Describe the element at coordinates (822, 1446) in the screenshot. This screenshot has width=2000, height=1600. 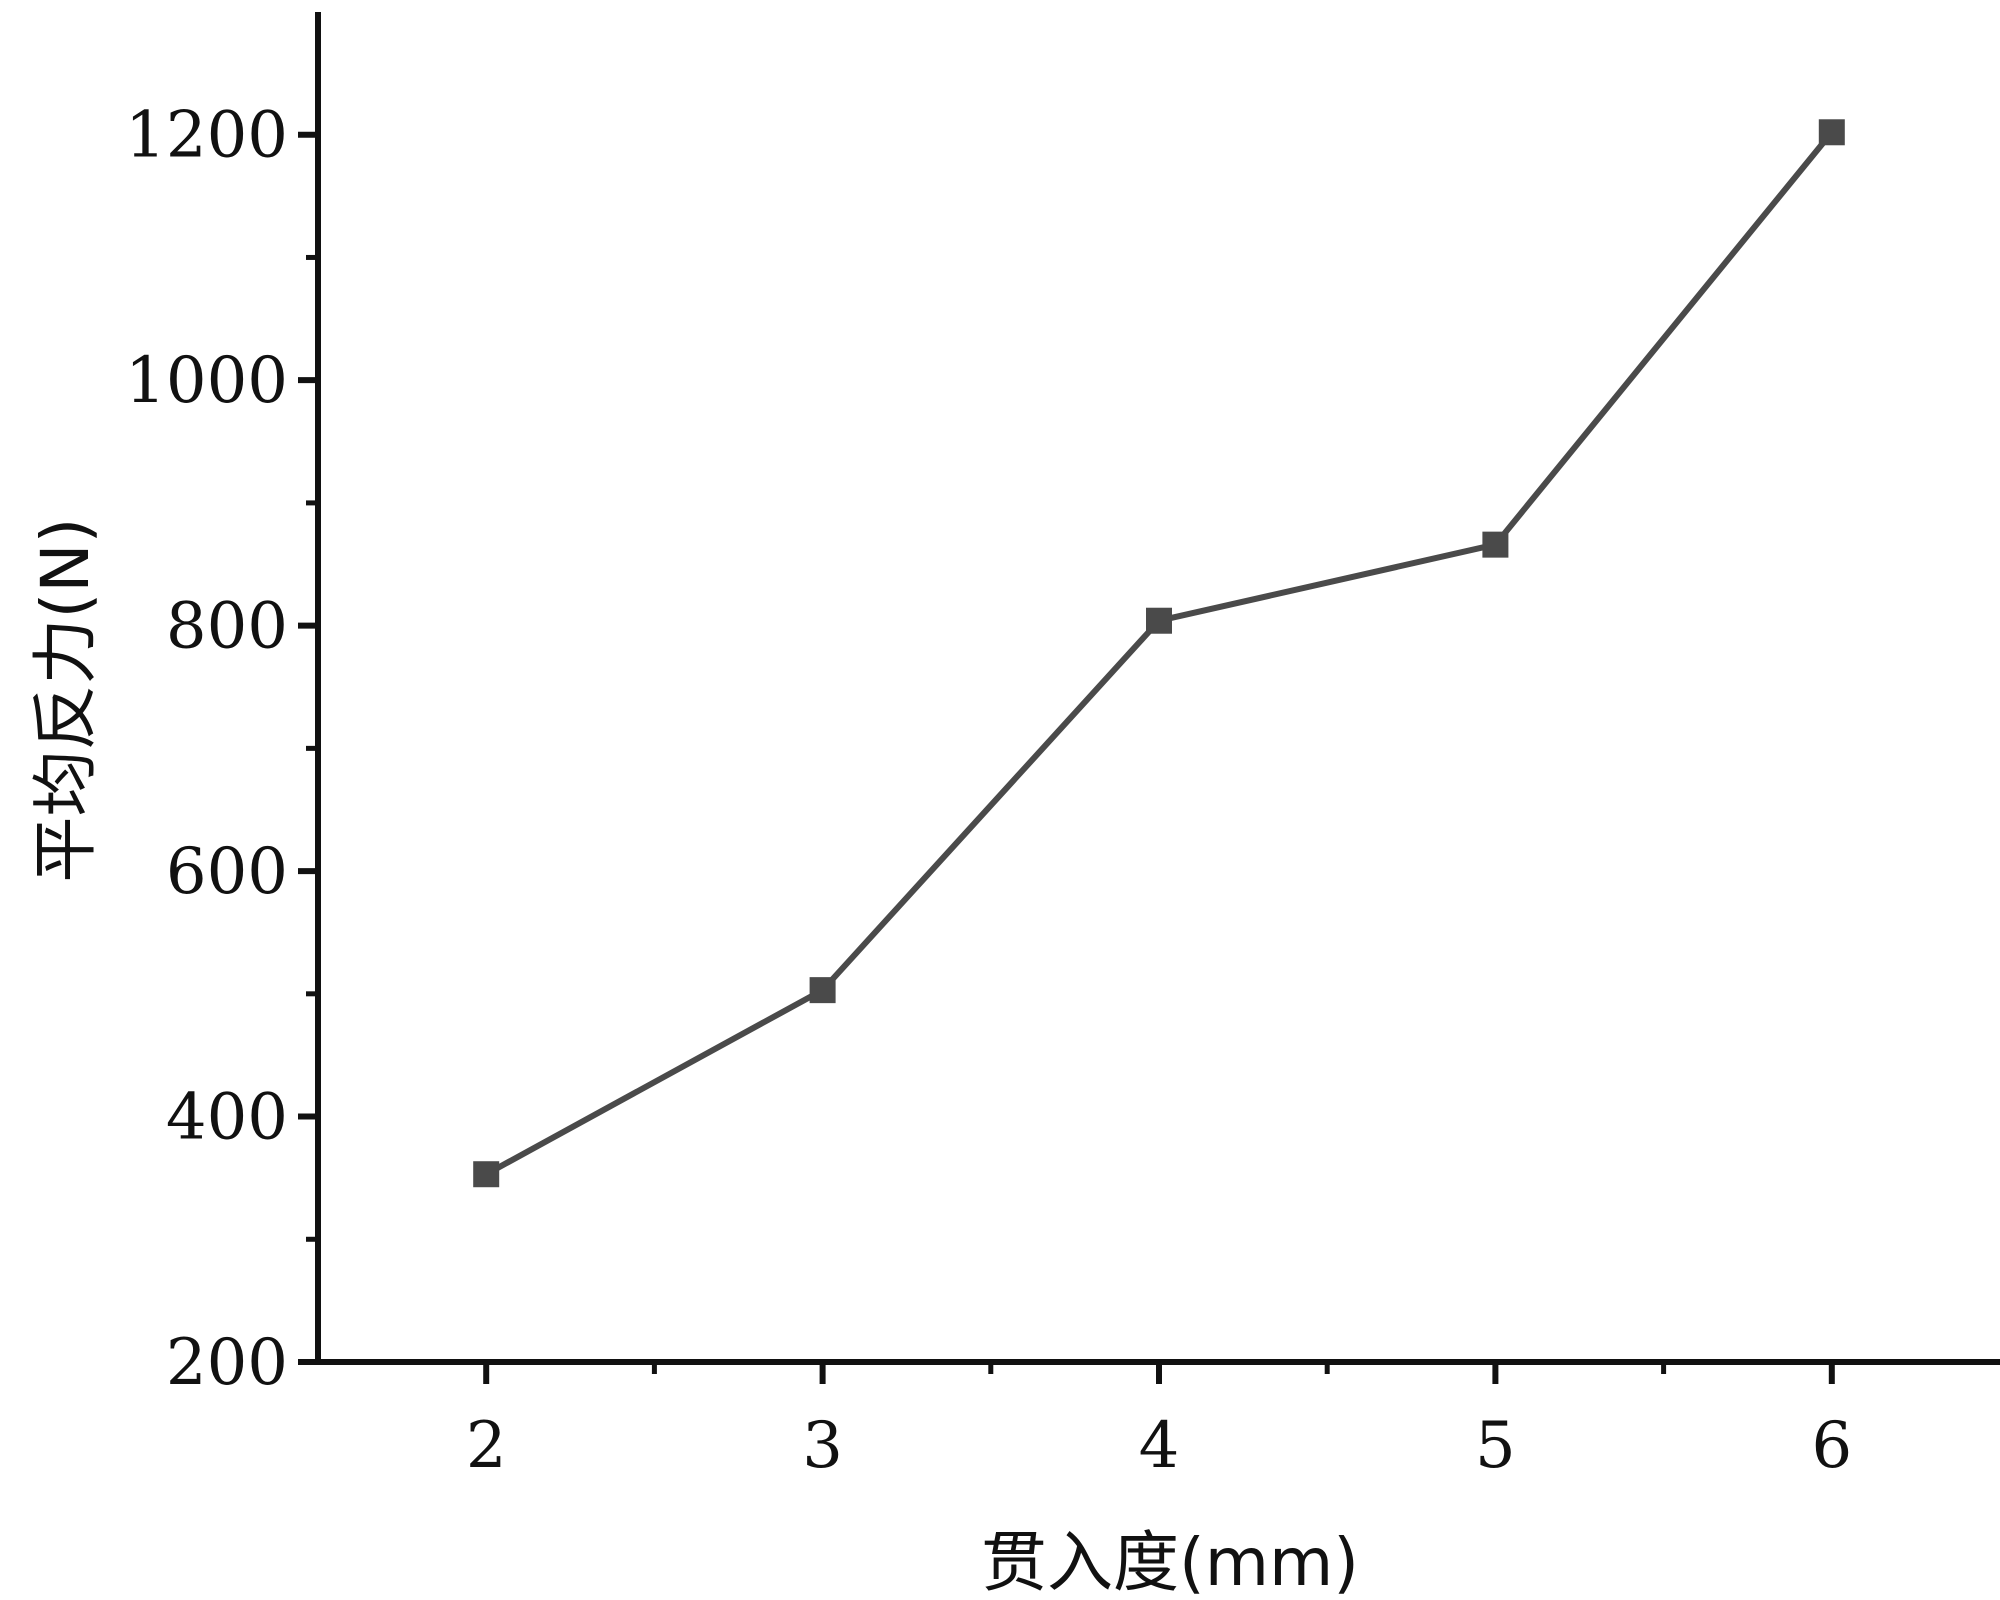
I see `x-tick-label: 3` at that location.